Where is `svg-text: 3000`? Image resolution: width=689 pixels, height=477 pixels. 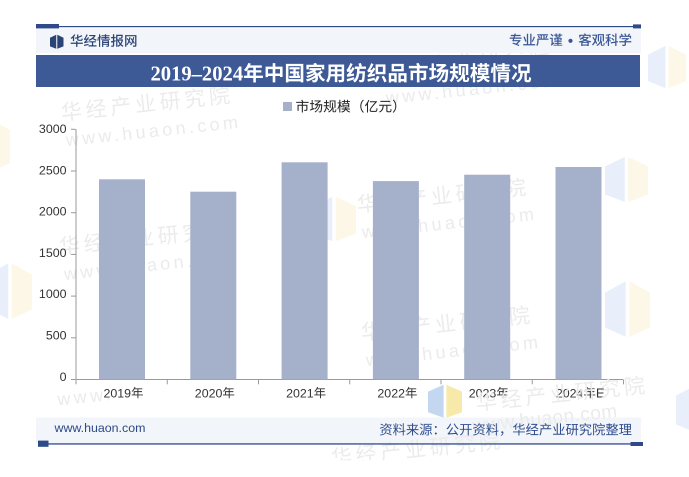
svg-text: 3000 is located at coordinates (53, 129).